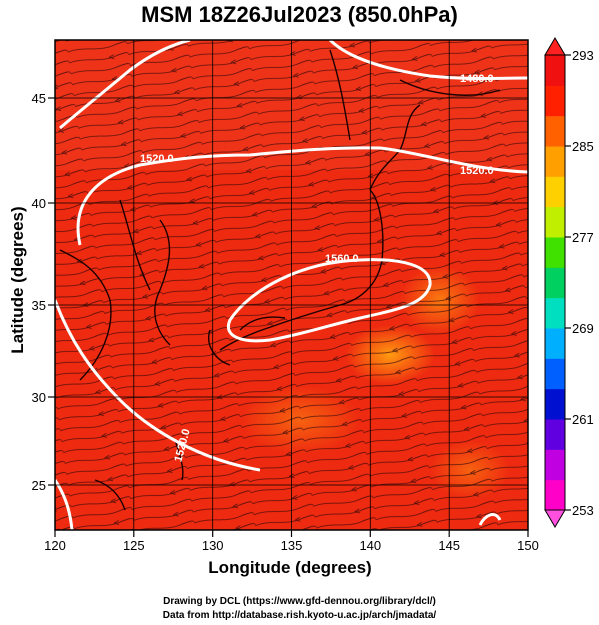 The width and height of the screenshot is (599, 625). I want to click on colorbar: 293 285 277 269 261 253, so click(569, 282).